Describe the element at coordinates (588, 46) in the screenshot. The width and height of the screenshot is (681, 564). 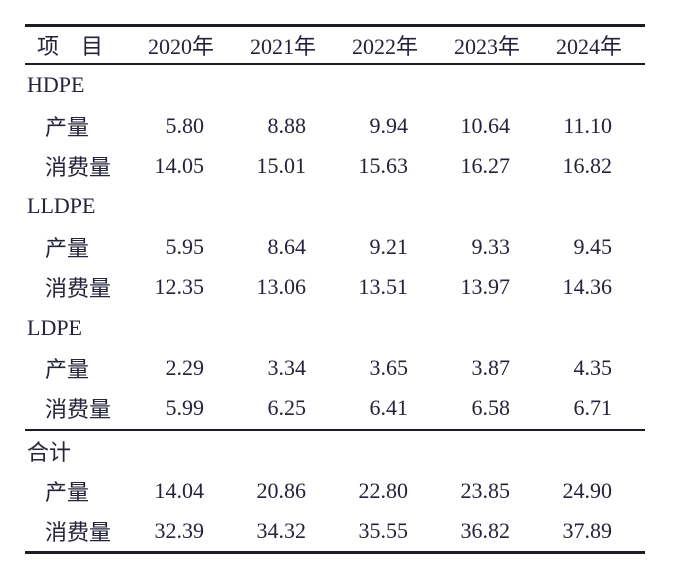
I see `column-header-year-2024: 2024年` at that location.